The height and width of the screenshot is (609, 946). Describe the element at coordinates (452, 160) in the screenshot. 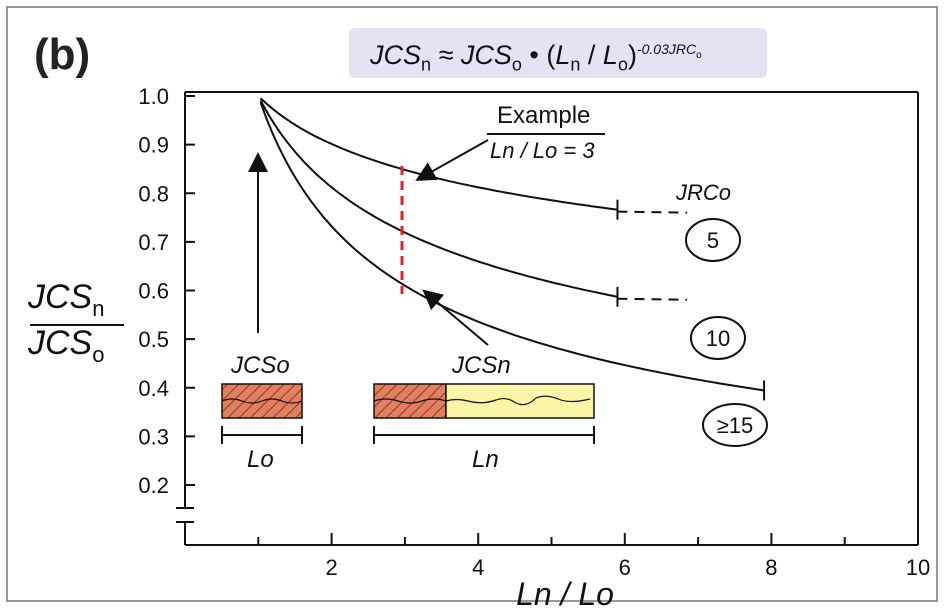

I see `example-arrow` at that location.